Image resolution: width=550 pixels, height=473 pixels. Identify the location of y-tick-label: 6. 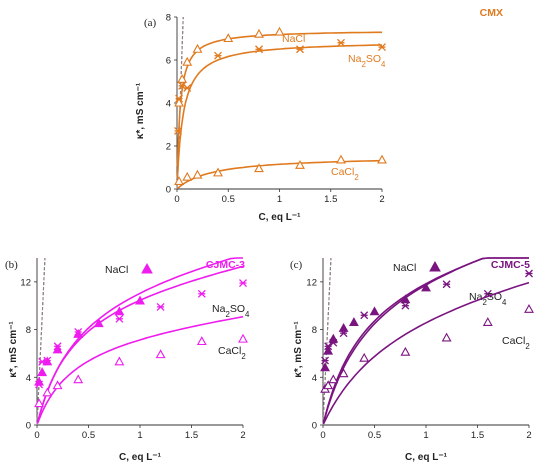
(168, 61).